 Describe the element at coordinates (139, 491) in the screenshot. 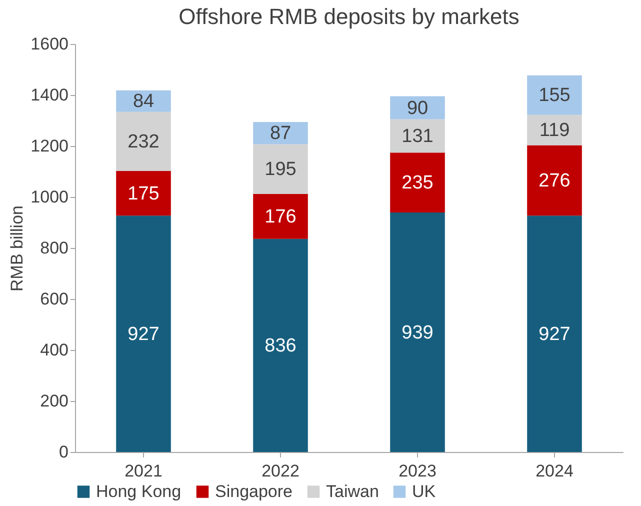

I see `legend-label: Hong Kong` at that location.